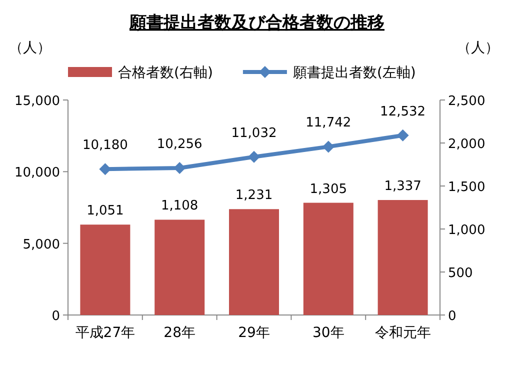 The width and height of the screenshot is (514, 377). I want to click on data-label: 1,305, so click(329, 189).